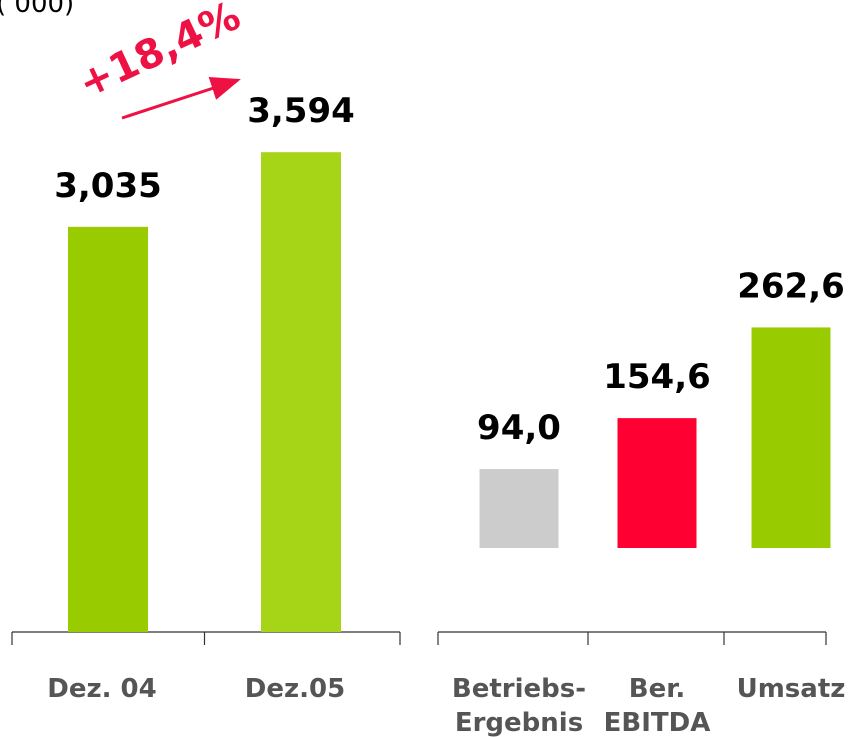 This screenshot has width=854, height=737. I want to click on value-label: 3,594, so click(301, 111).